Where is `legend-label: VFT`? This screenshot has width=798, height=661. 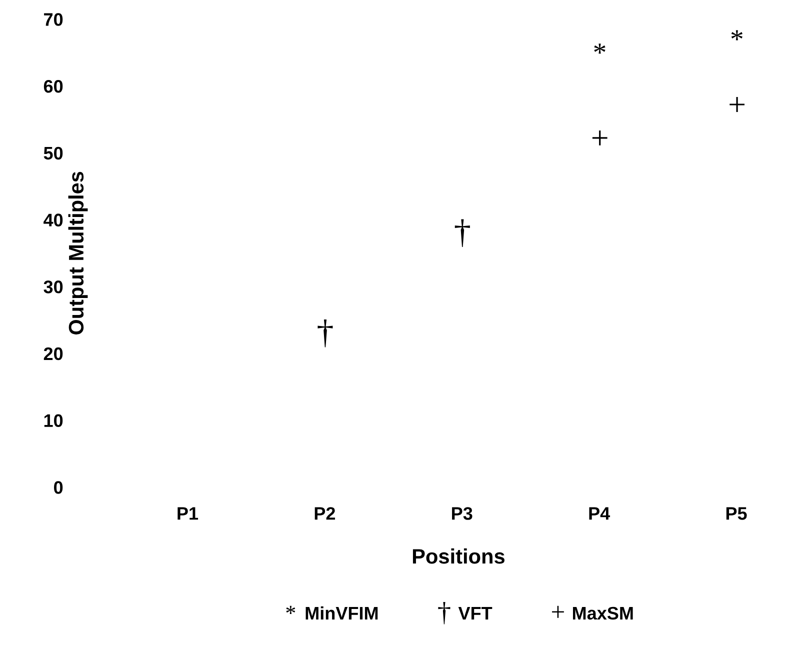 legend-label: VFT is located at coordinates (475, 613).